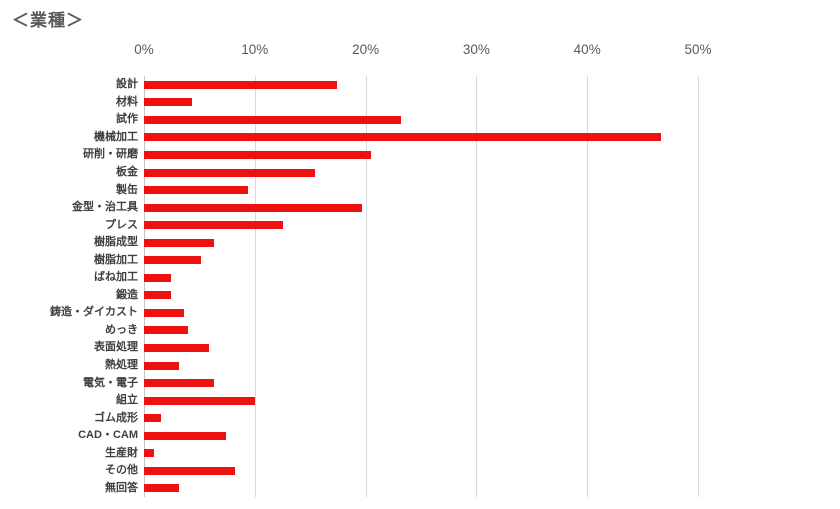 The image size is (840, 509). I want to click on category-label: 材料, so click(127, 101).